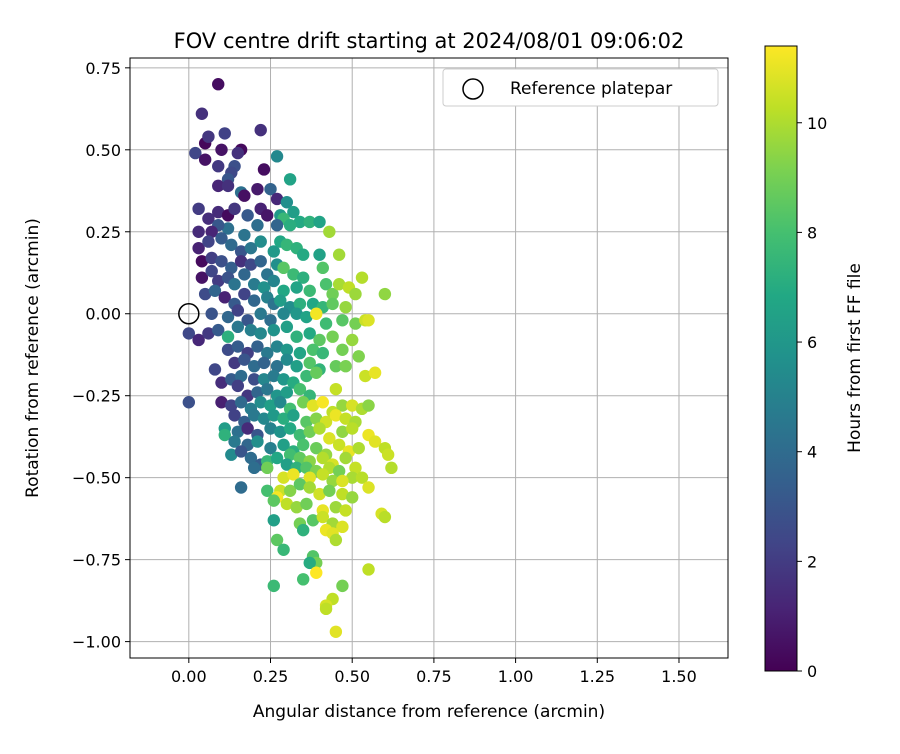  Describe the element at coordinates (812, 561) in the screenshot. I see `colorbar-tick-label: 2` at that location.